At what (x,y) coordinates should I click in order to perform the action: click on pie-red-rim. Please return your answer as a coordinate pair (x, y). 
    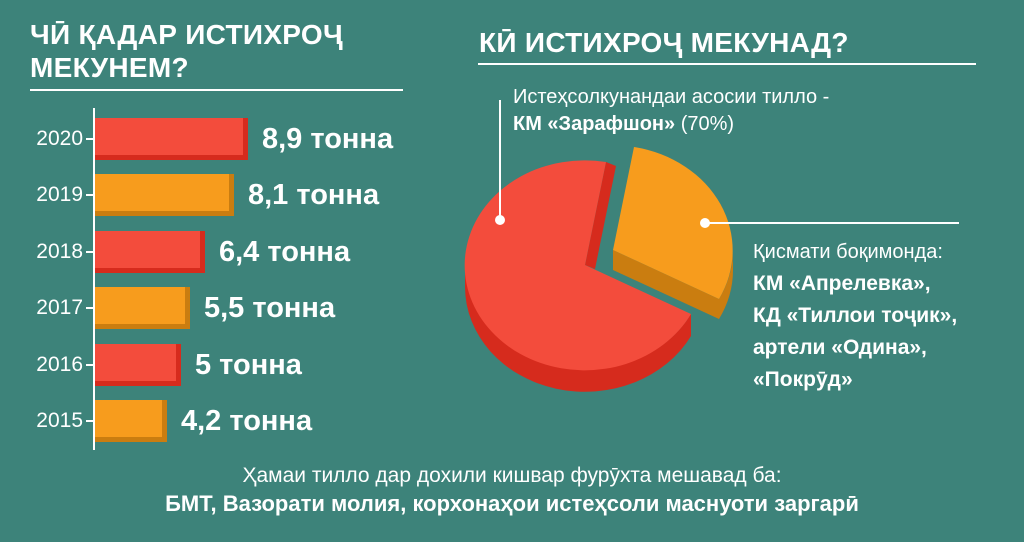
    Looking at the image, I should click on (578, 328).